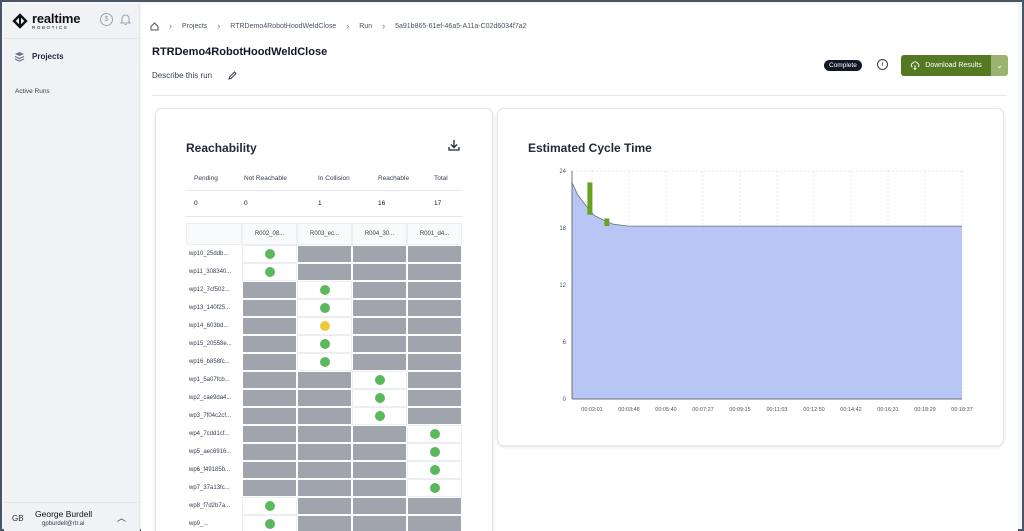 The image size is (1024, 531). Describe the element at coordinates (454, 145) in the screenshot. I see `download-icon` at that location.